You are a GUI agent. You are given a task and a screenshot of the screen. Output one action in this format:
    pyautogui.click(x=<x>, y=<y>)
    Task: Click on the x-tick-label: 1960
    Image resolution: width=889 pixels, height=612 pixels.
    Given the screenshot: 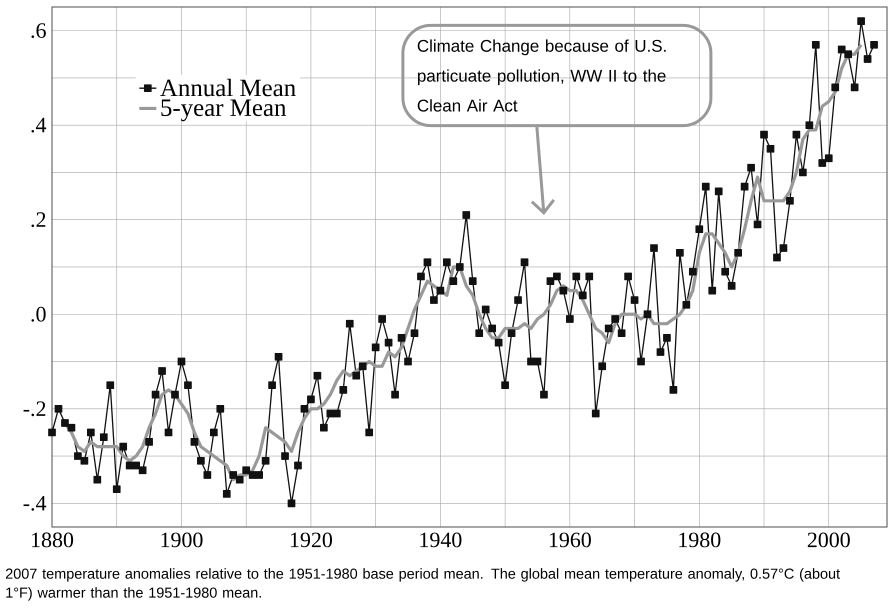 What is the action you would take?
    pyautogui.click(x=570, y=540)
    